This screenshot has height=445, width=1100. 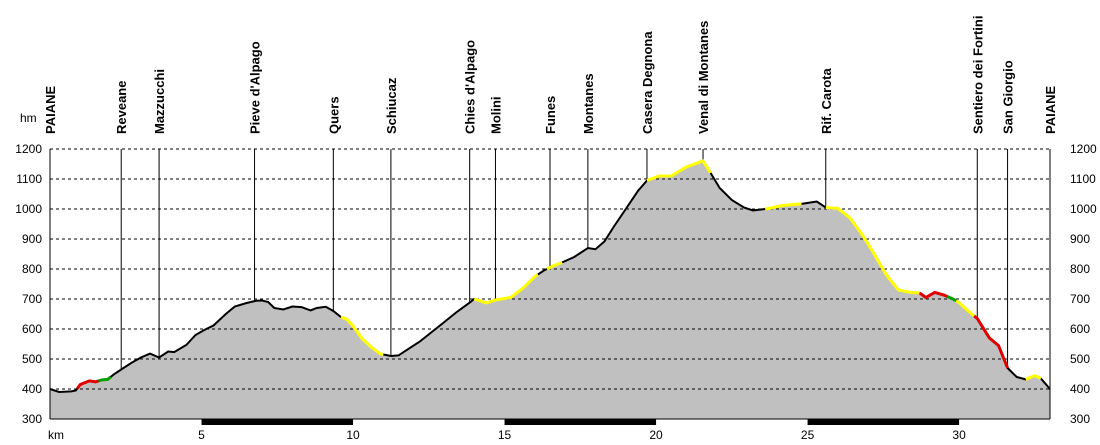 I want to click on waypoint-label: Molini, so click(x=495, y=115).